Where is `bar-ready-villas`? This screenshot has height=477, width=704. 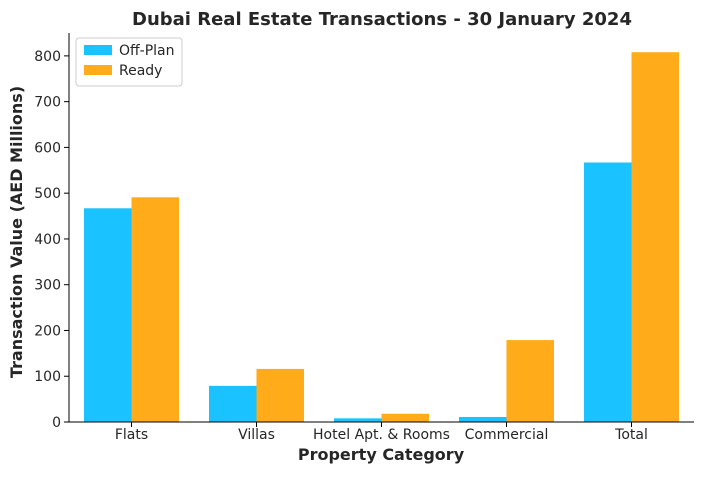
bar-ready-villas is located at coordinates (280, 395).